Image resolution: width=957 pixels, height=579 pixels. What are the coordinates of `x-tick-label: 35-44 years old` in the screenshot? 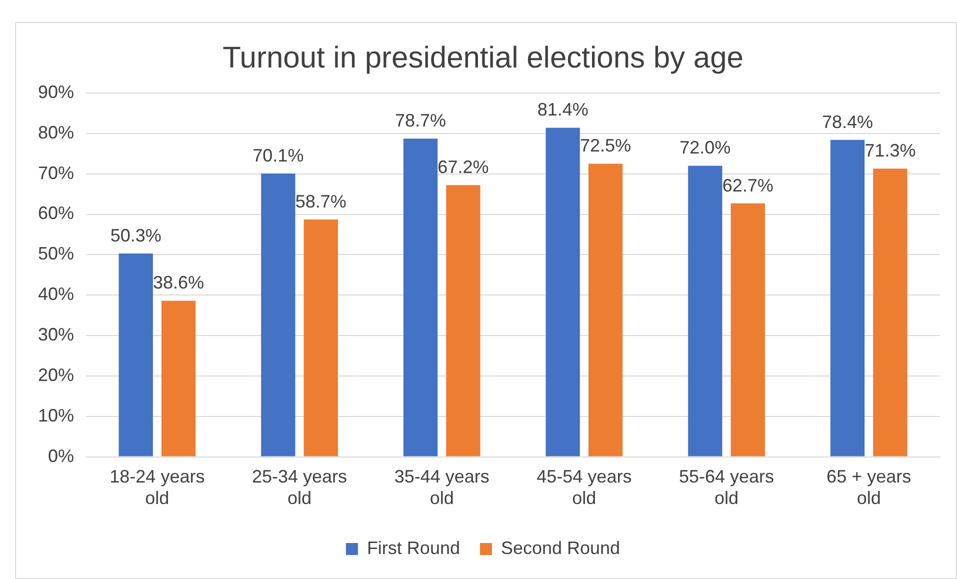 It's located at (442, 487).